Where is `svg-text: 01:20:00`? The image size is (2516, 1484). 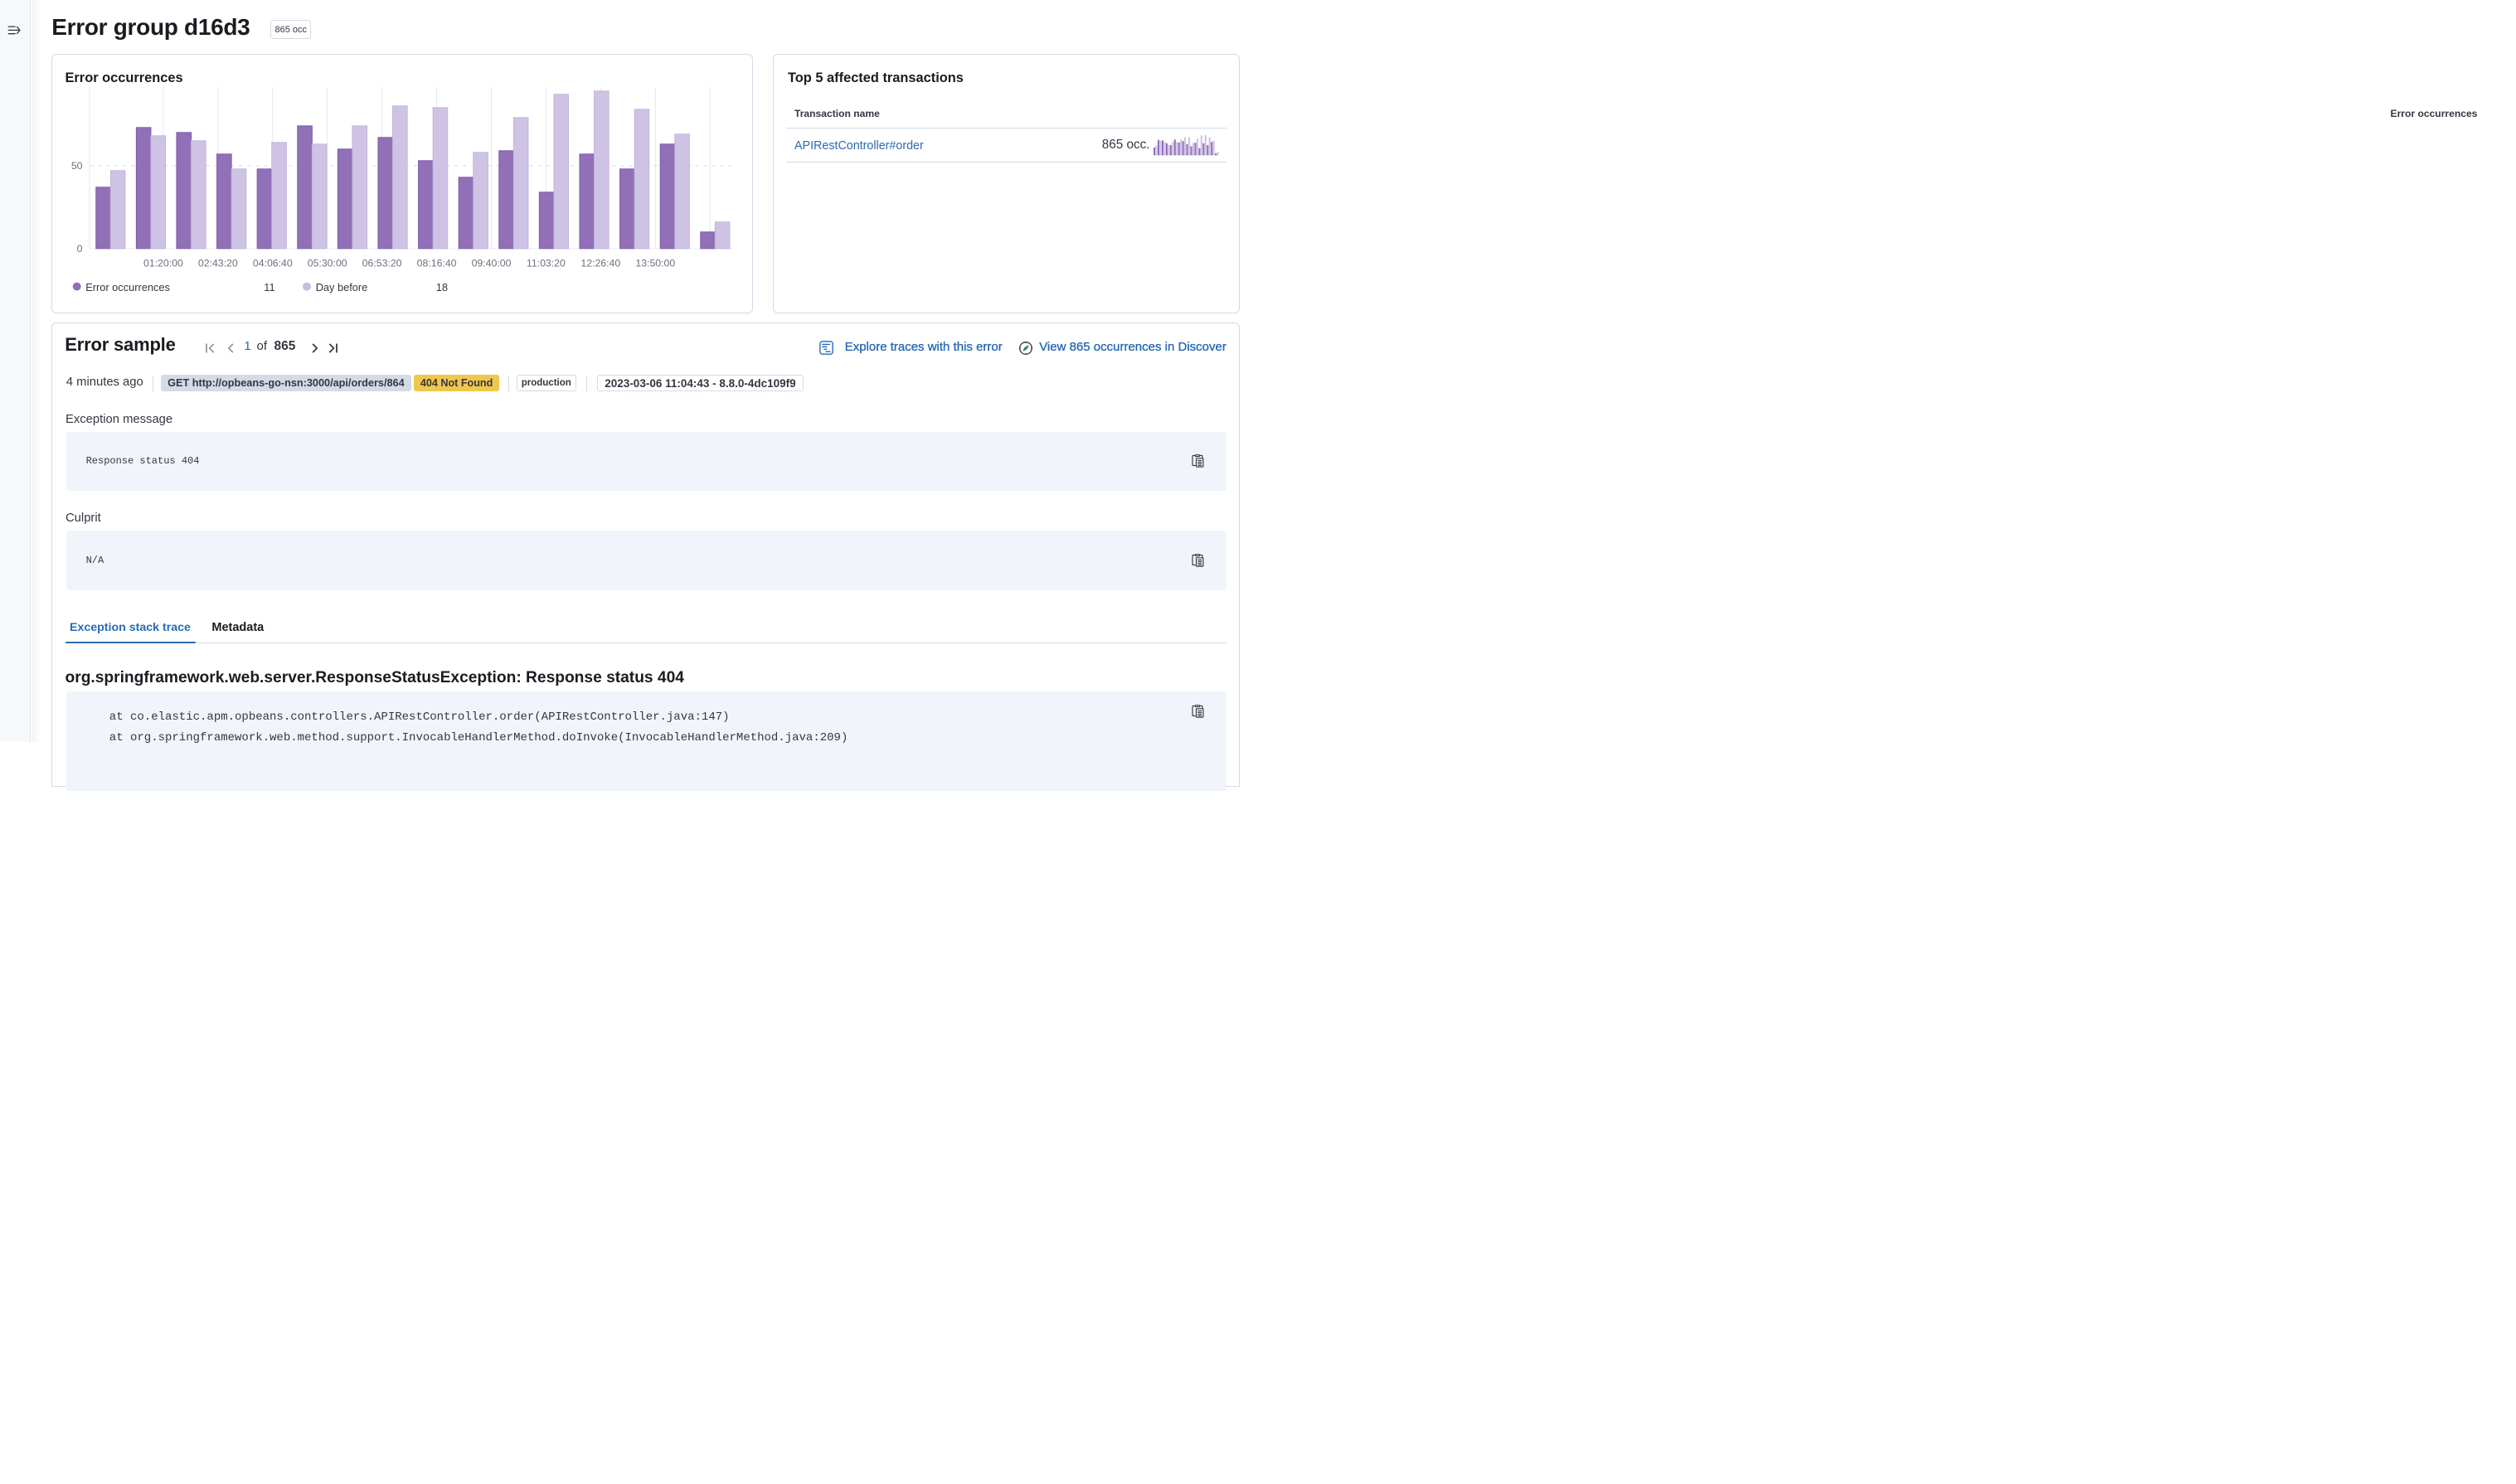 svg-text: 01:20:00 is located at coordinates (163, 264).